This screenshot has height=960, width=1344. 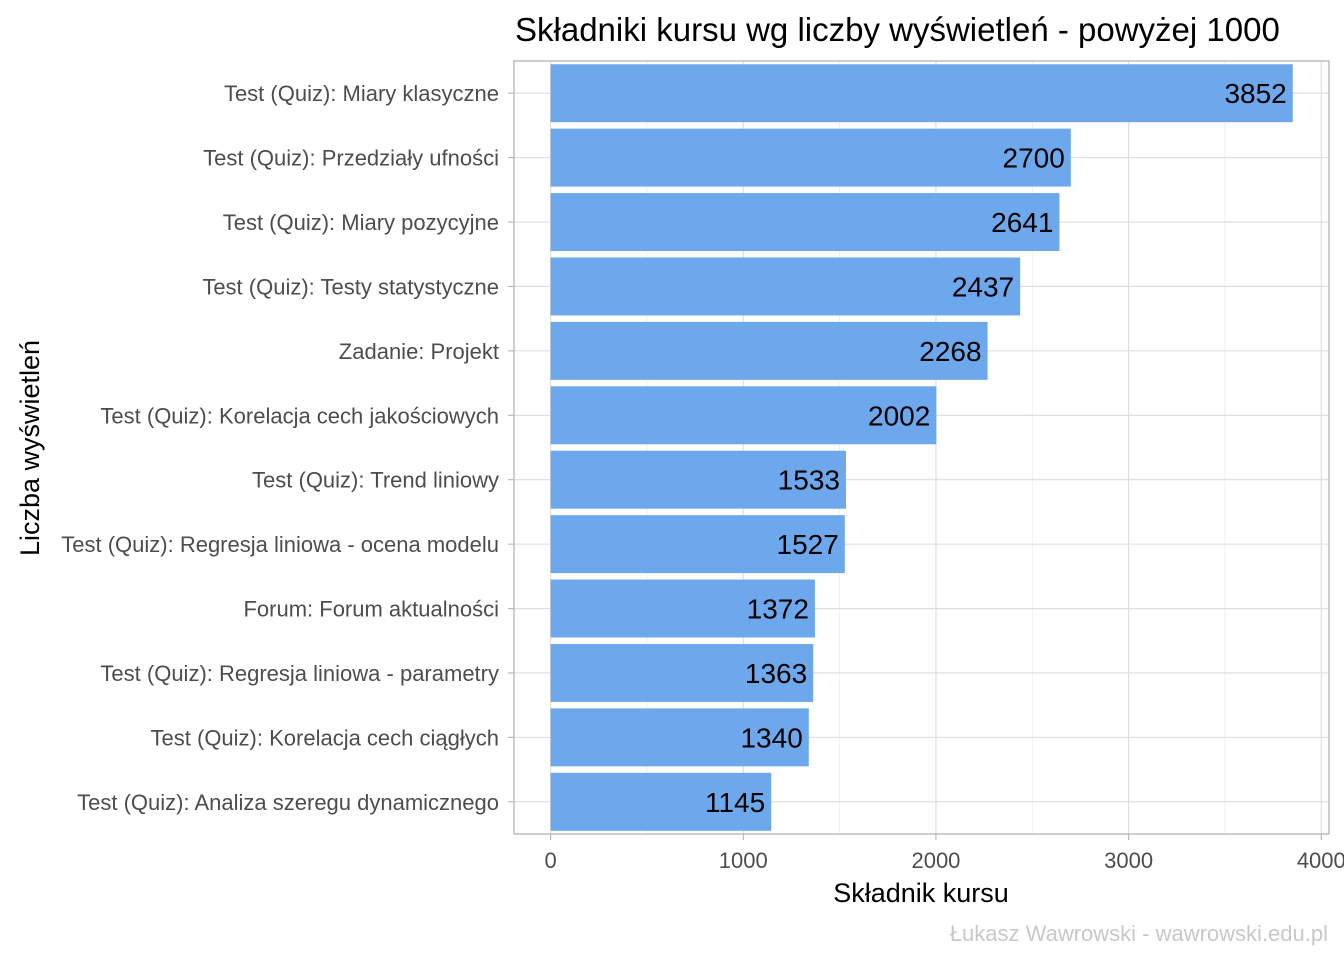 What do you see at coordinates (30, 448) in the screenshot?
I see `y-axis-title: Liczba wyświetleń` at bounding box center [30, 448].